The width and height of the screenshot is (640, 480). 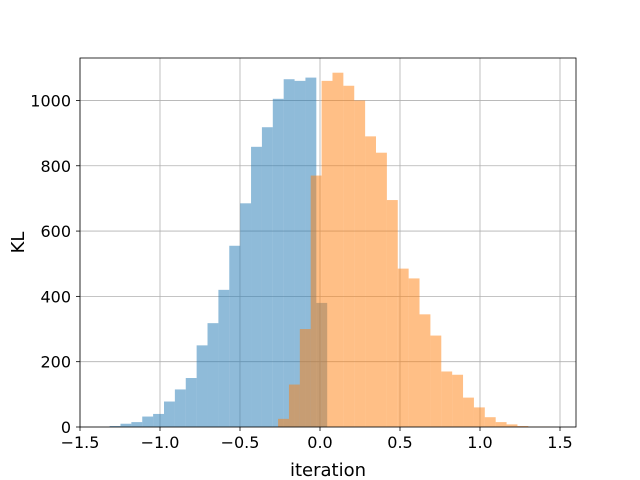 I want to click on y-axis-label: KL, so click(x=18, y=243).